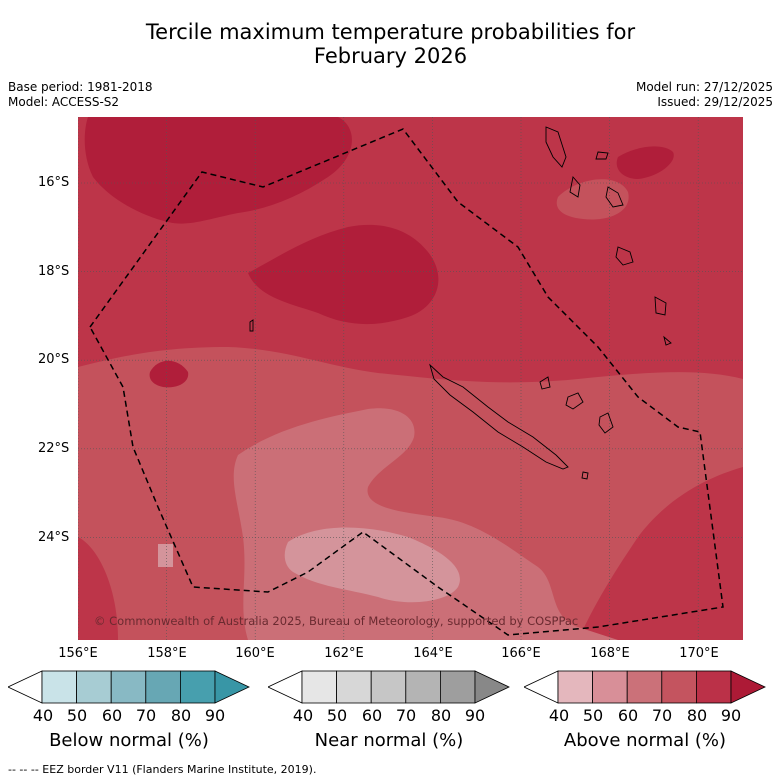  What do you see at coordinates (608, 236) in the screenshot?
I see `vanuatu-islands` at bounding box center [608, 236].